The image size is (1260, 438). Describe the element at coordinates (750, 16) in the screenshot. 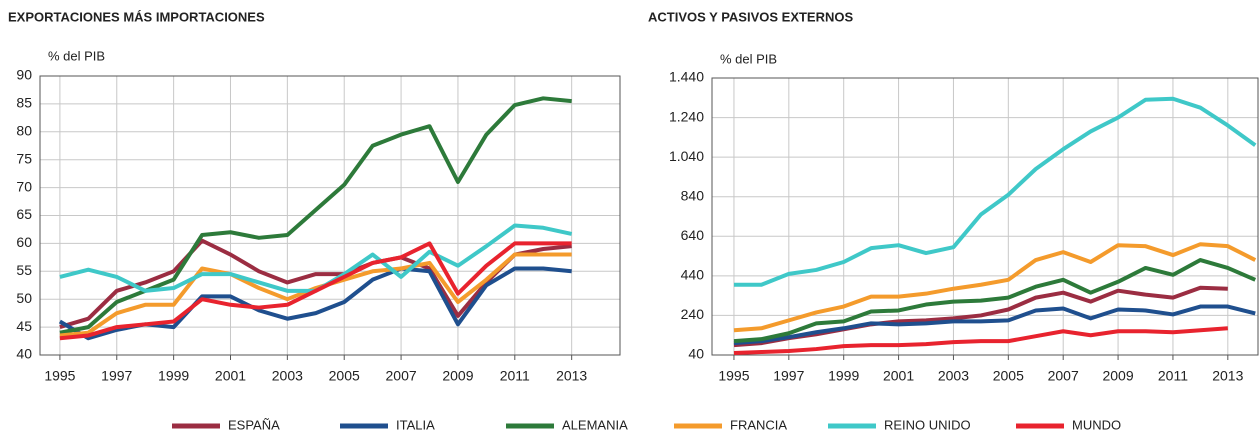

I see `chart-title: ACTIVOS Y PASIVOS EXTERNOS` at that location.